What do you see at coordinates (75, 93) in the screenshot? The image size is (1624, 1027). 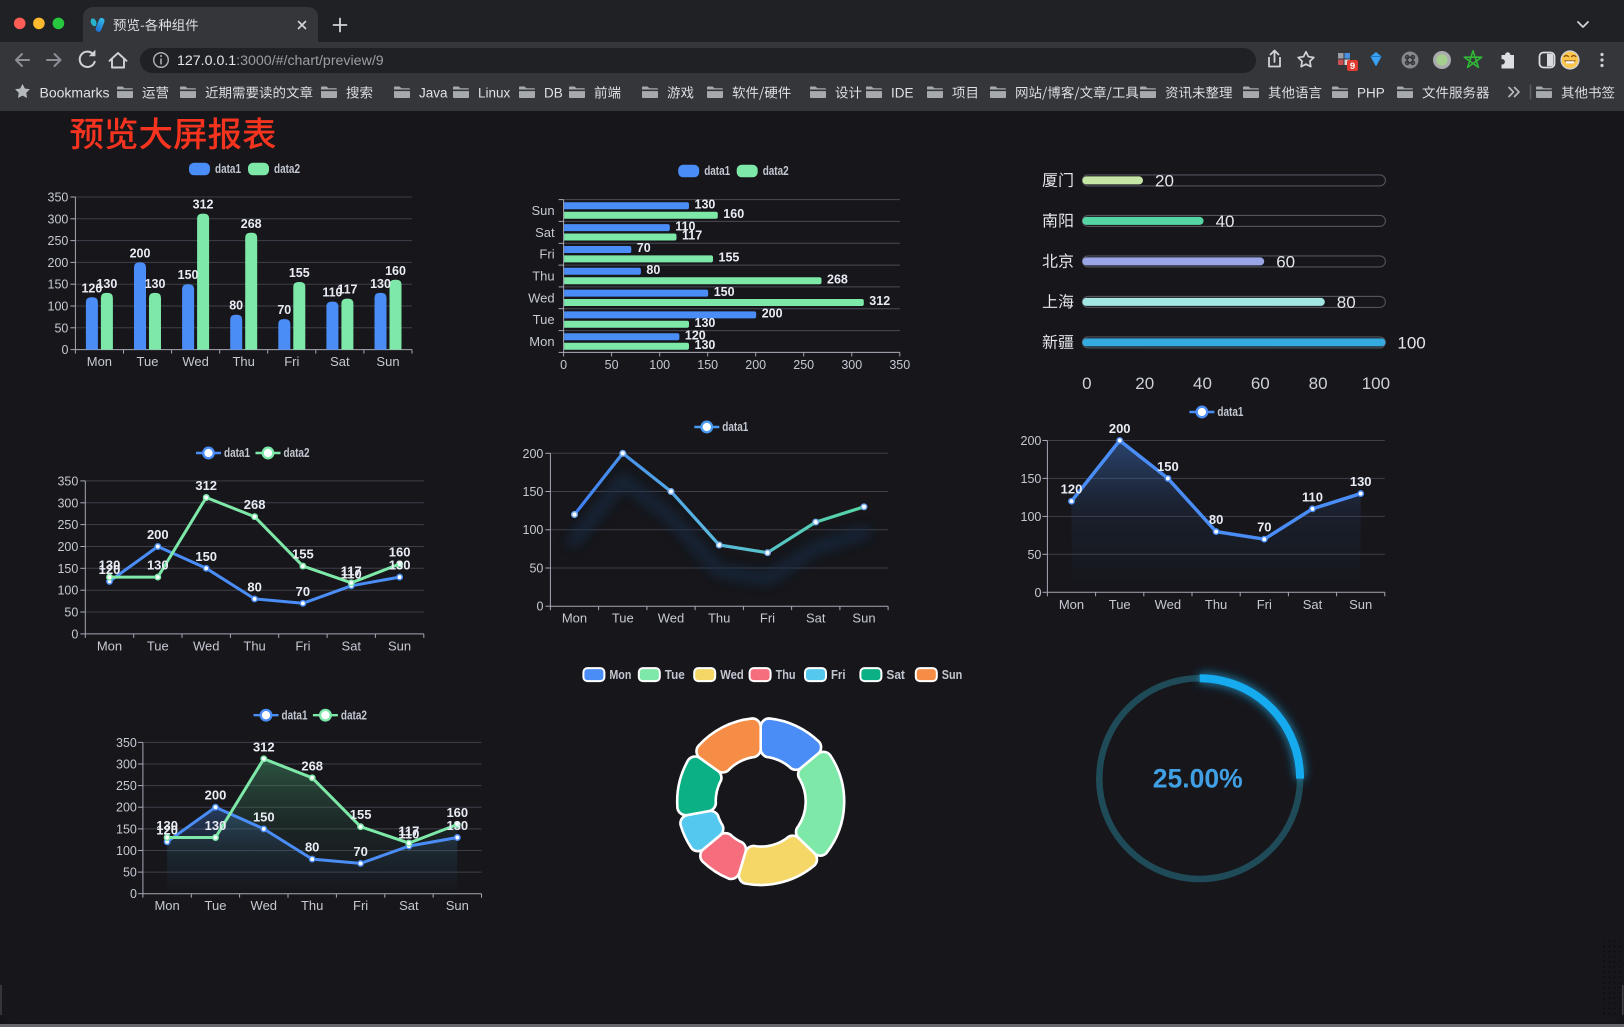 I see `svg-text: Bookmarks` at bounding box center [75, 93].